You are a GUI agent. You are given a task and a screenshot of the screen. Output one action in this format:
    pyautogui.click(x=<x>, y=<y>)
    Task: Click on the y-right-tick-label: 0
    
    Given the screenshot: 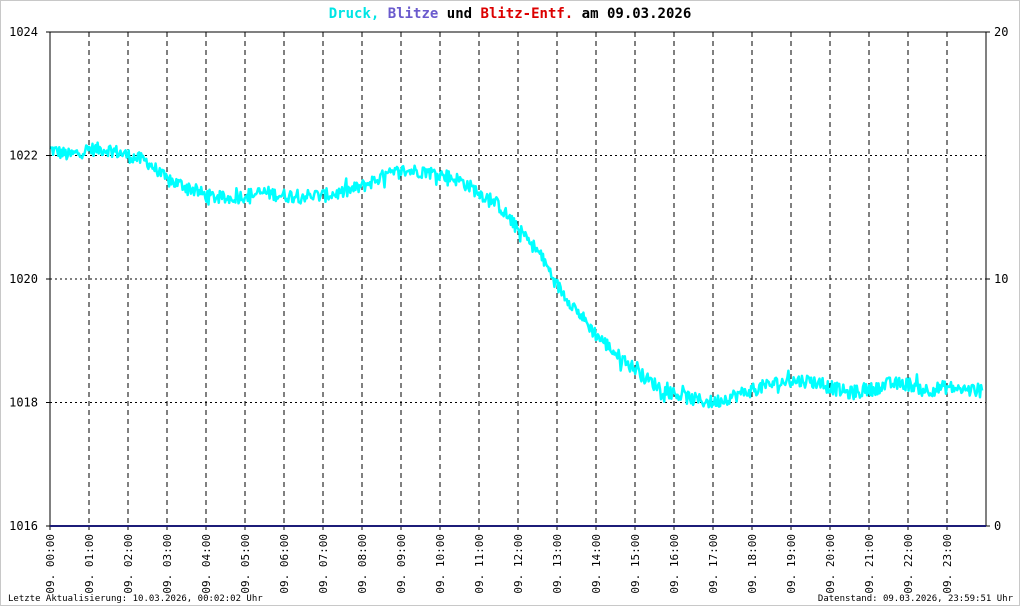 What is the action you would take?
    pyautogui.click(x=997, y=526)
    